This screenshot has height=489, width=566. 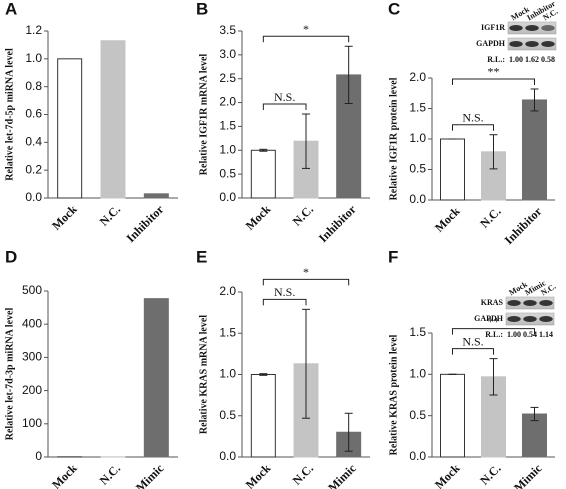 I want to click on y-axis-label: Relative IGF1R mRNA level, so click(x=203, y=115).